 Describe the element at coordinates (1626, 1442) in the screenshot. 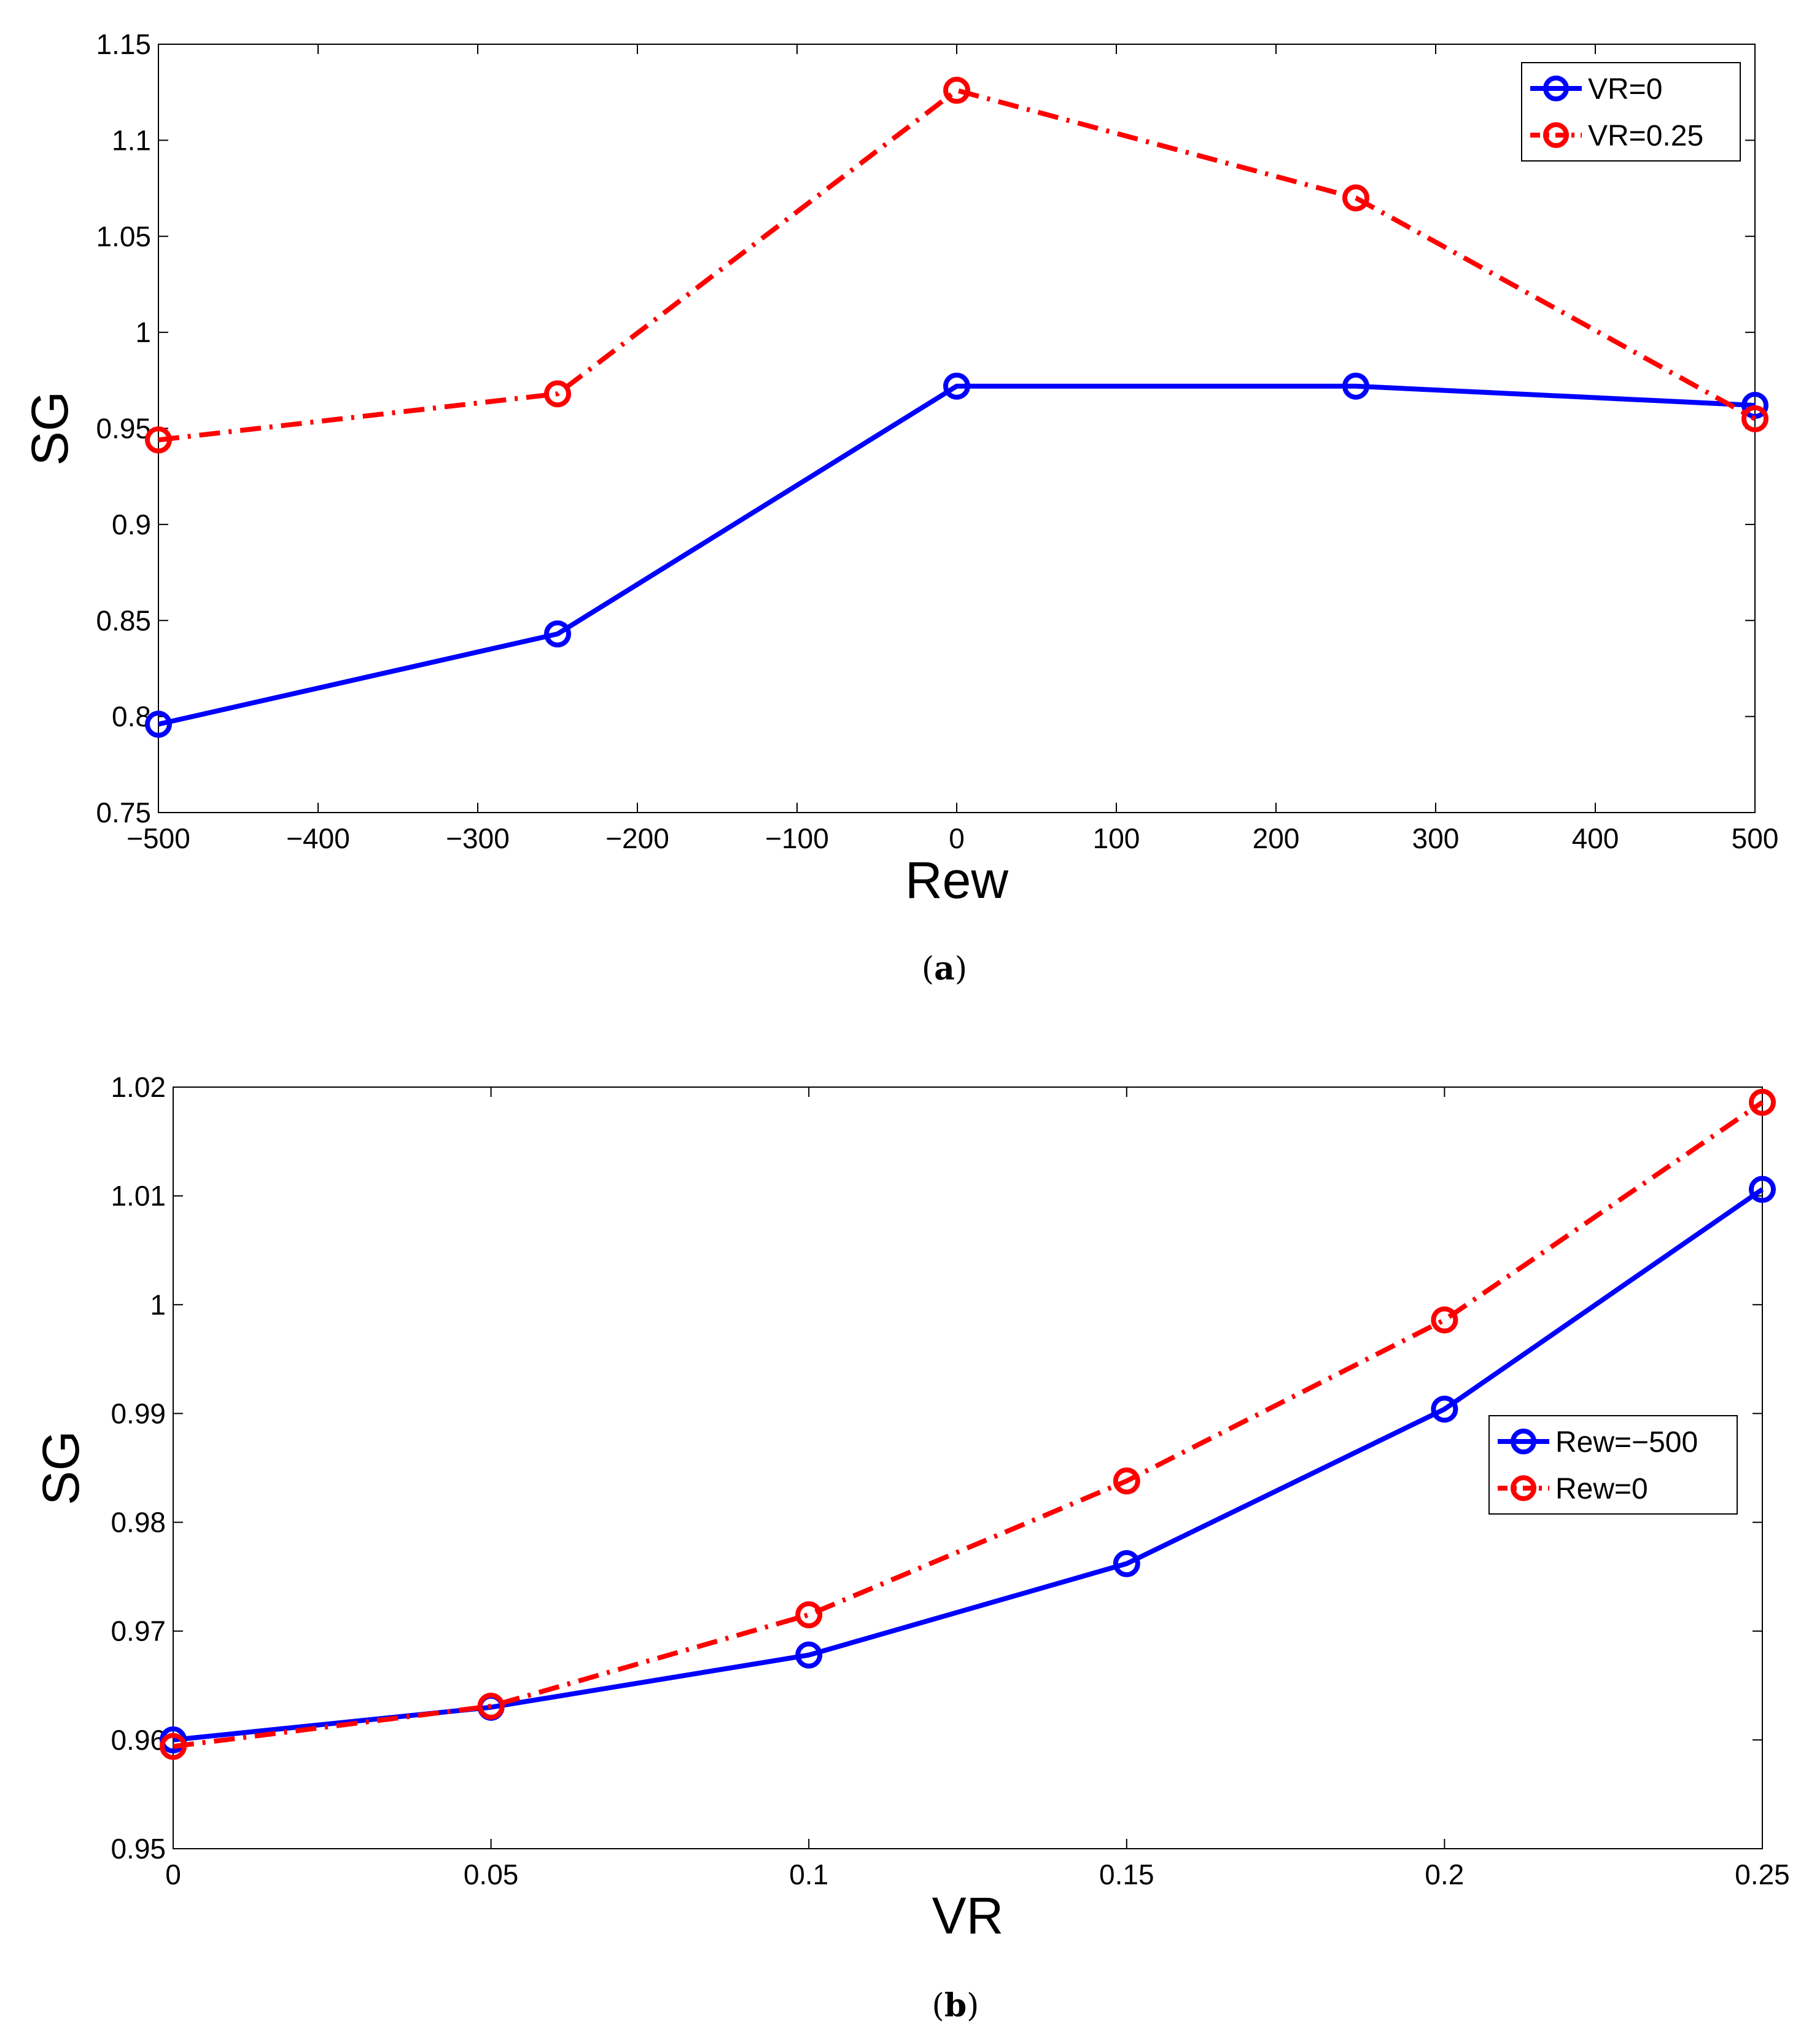

I see `legend-label: Rew=−500` at that location.